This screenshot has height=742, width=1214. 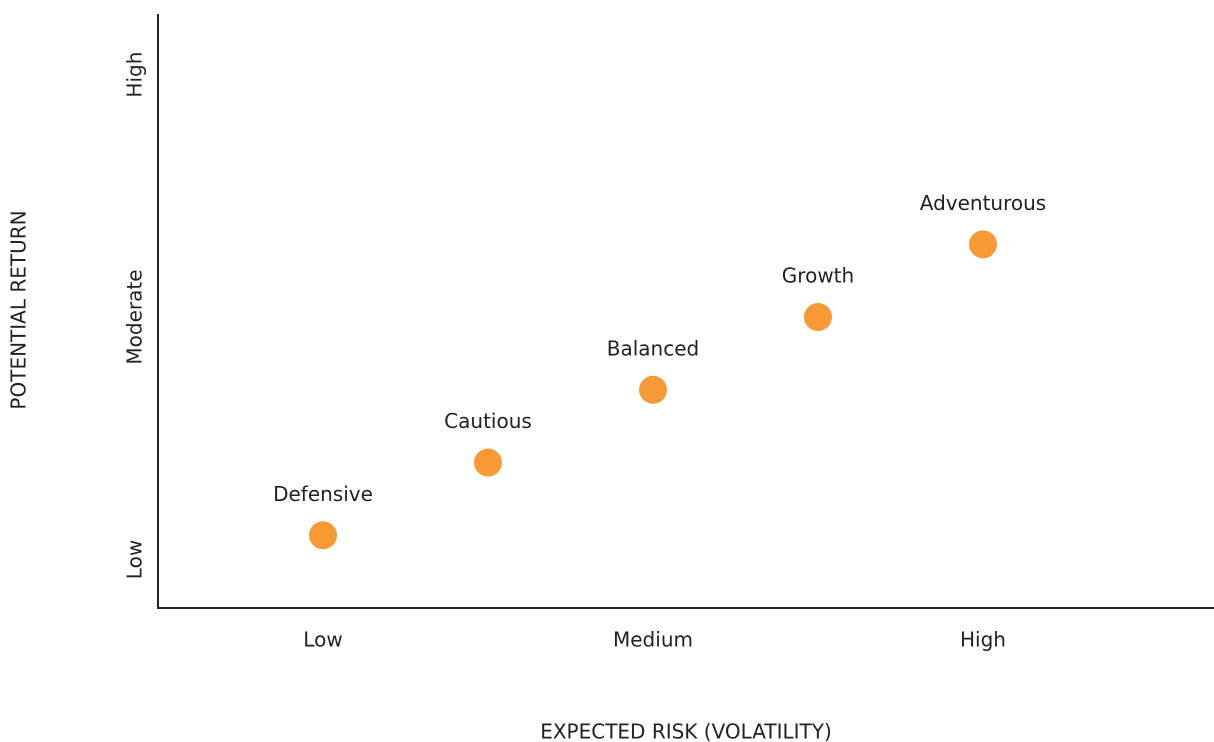 I want to click on x-tick-label: High, so click(x=983, y=640).